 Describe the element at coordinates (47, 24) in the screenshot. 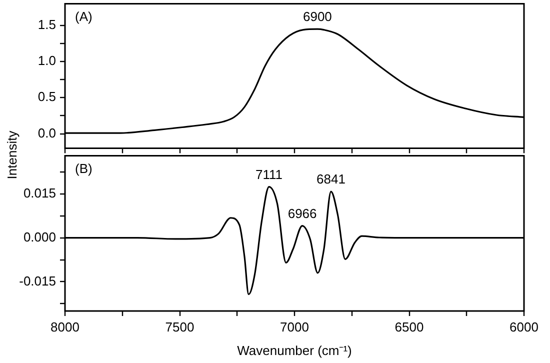

I see `y-tick-label: 1.5` at that location.